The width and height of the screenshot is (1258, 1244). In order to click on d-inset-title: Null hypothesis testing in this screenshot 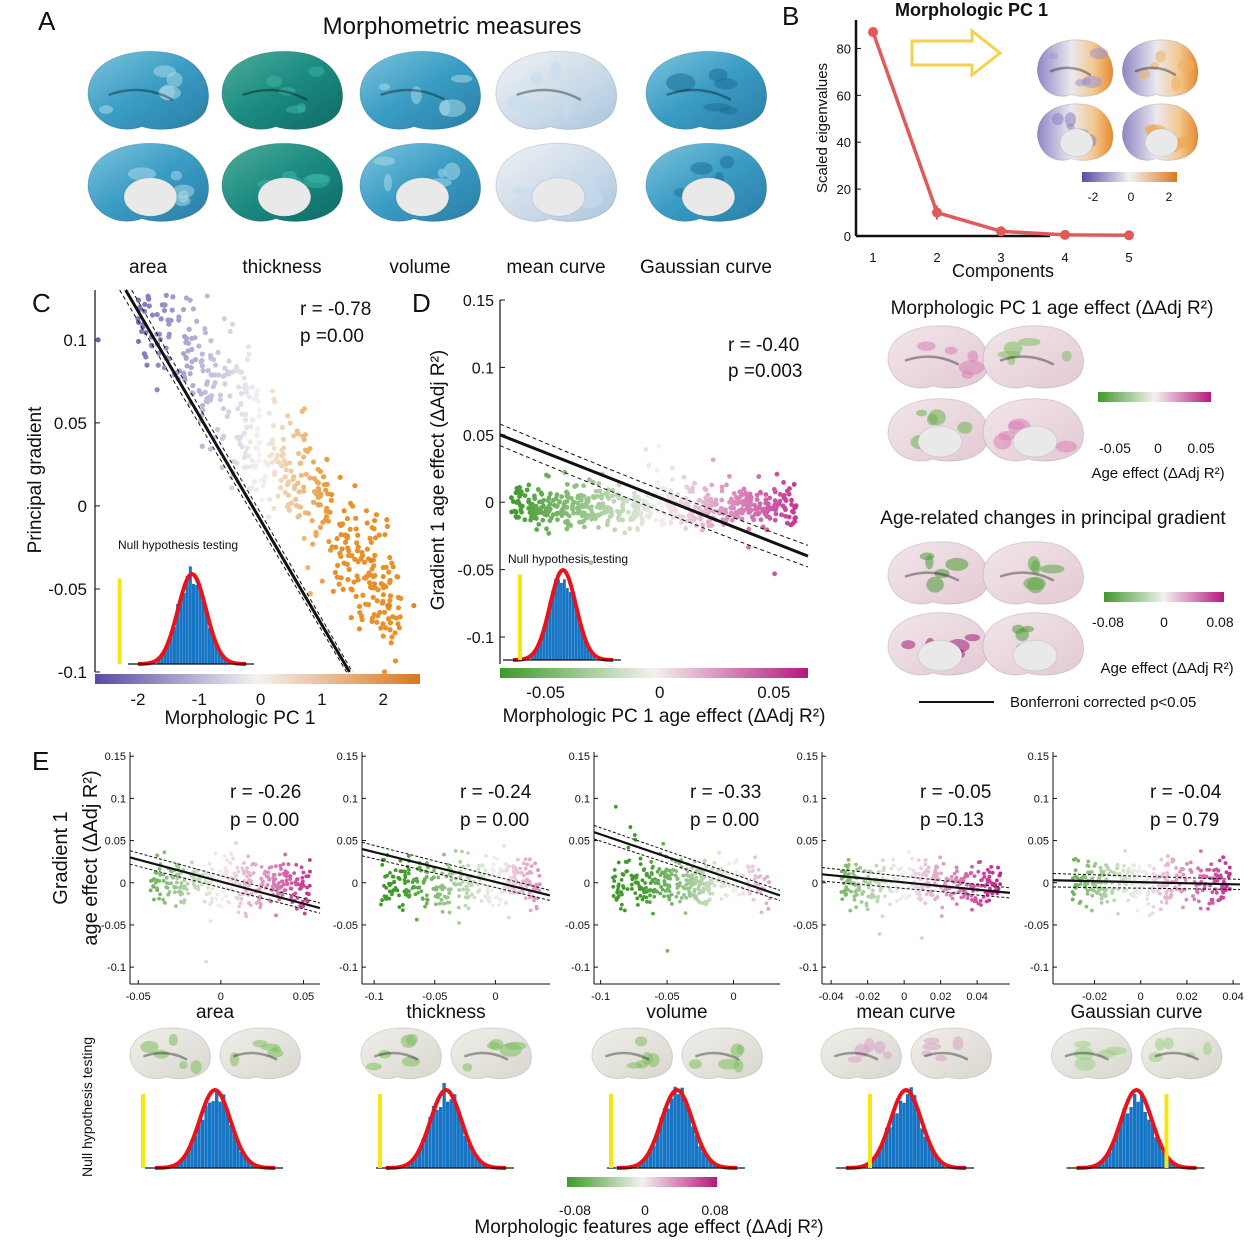, I will do `click(568, 559)`.